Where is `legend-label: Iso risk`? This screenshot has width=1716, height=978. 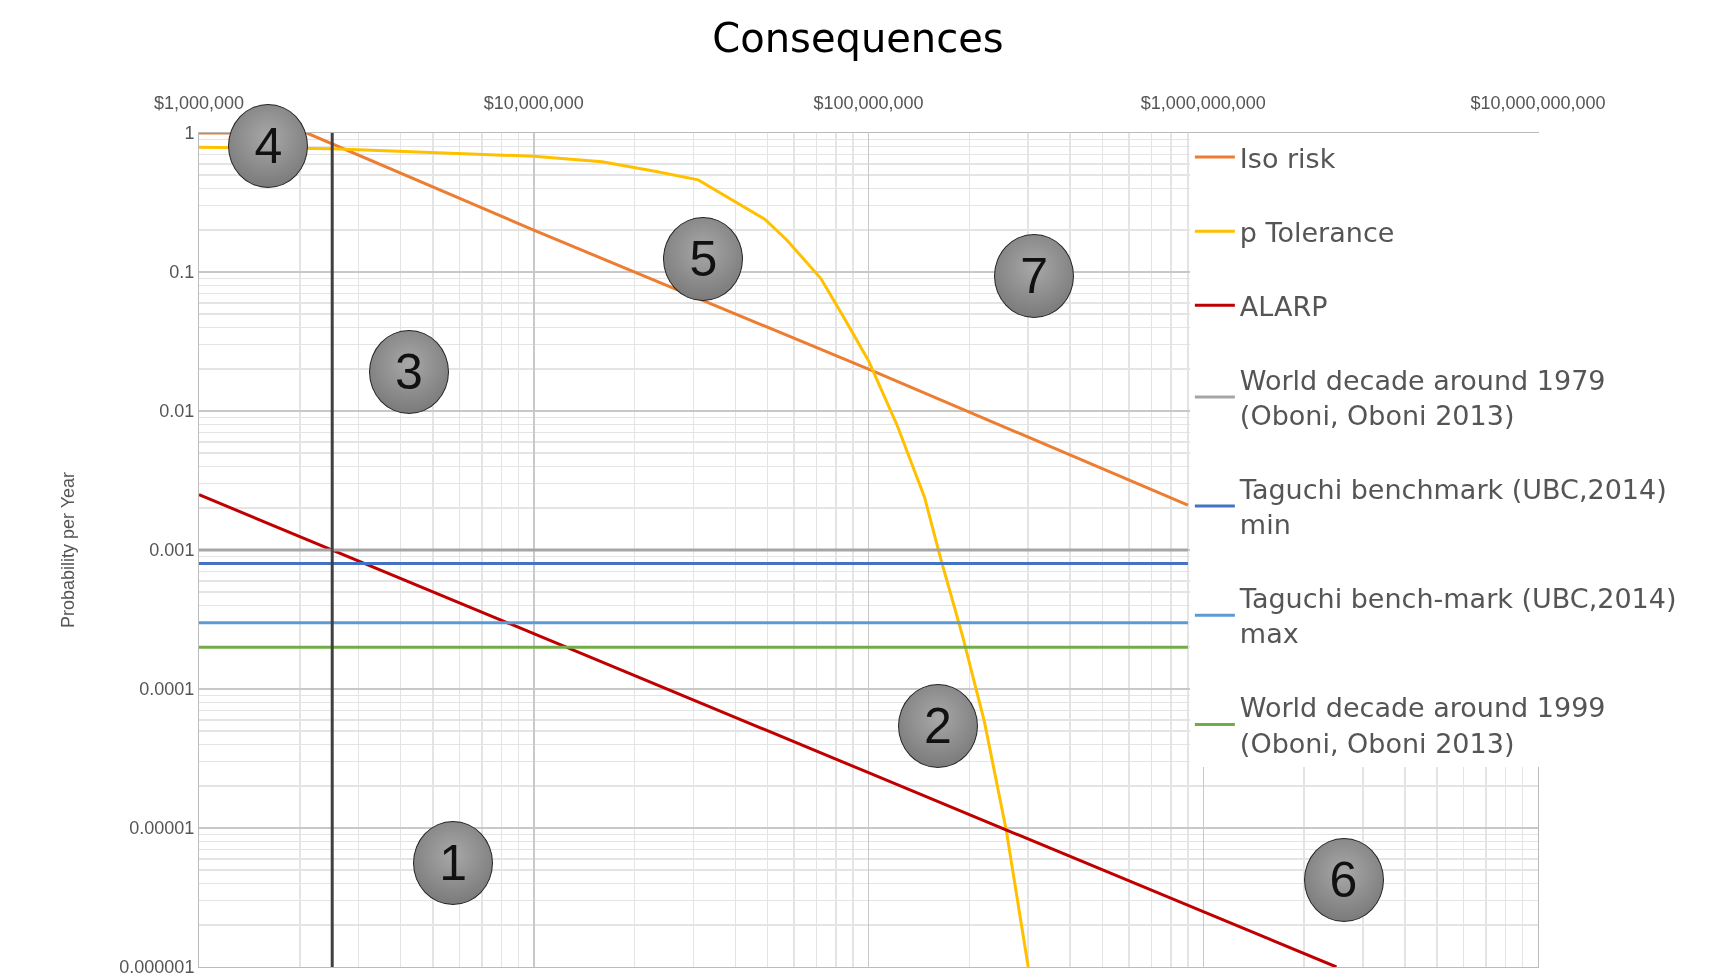
legend-label: Iso risk is located at coordinates (1287, 158).